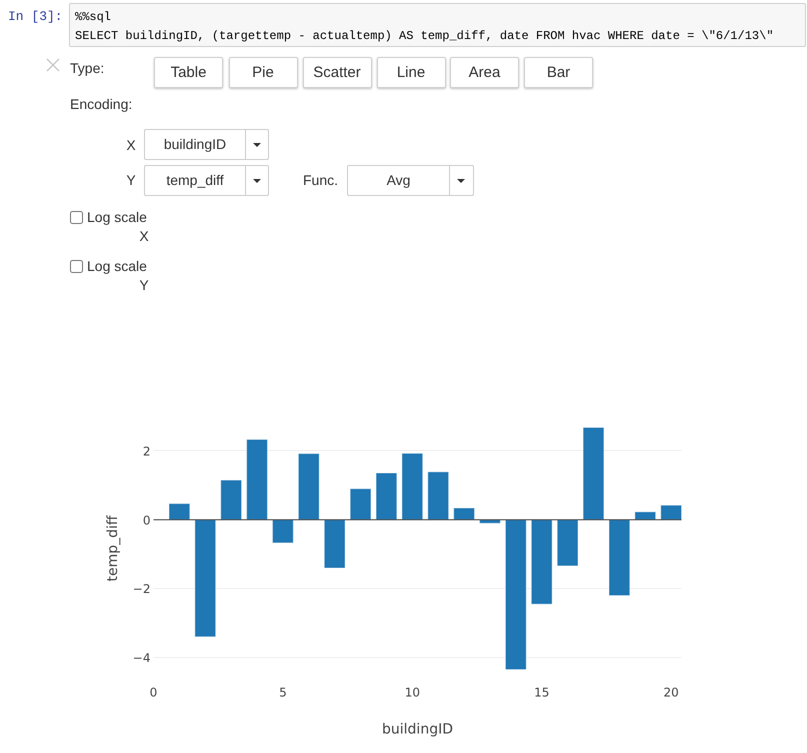  I want to click on button: Bar, so click(558, 72).